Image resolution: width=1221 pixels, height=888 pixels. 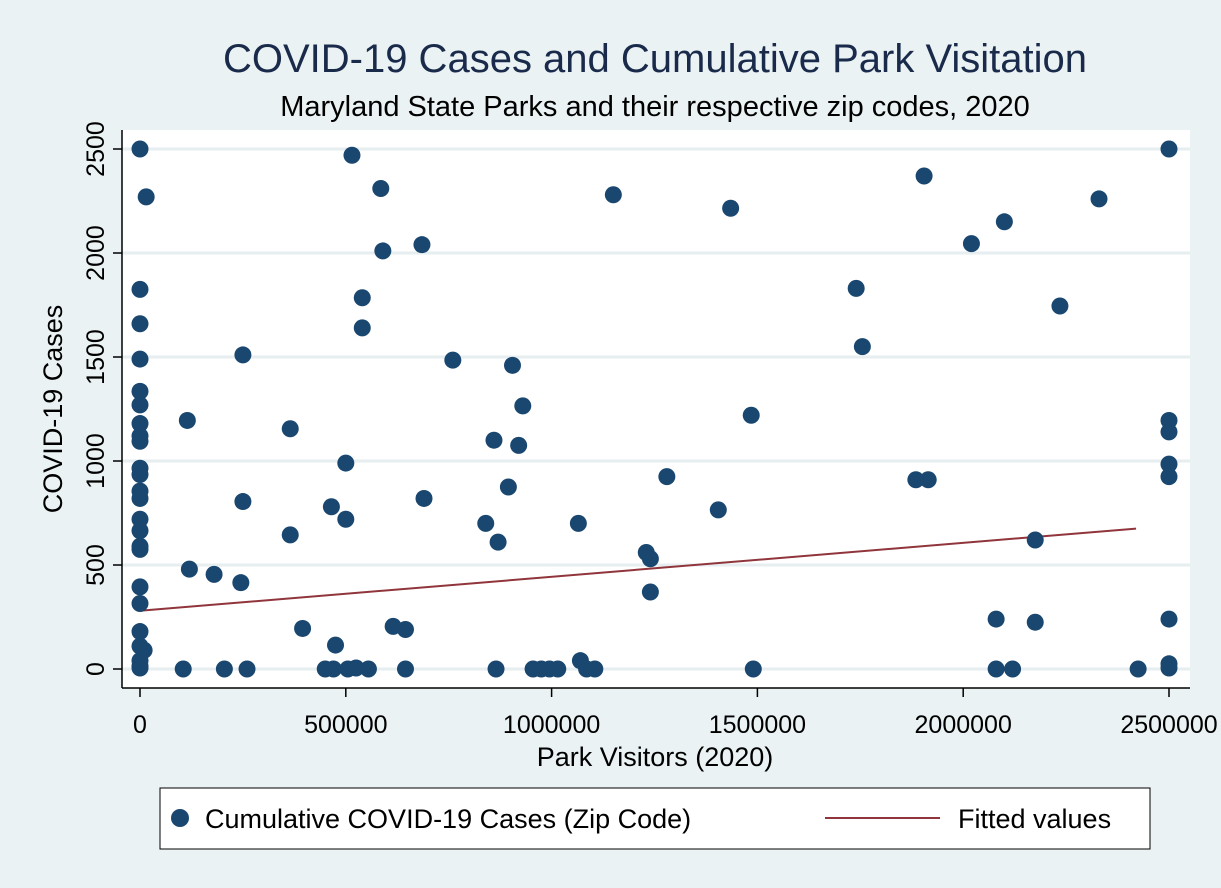 I want to click on y-axis-title: COVID-19 Cases, so click(x=53, y=409).